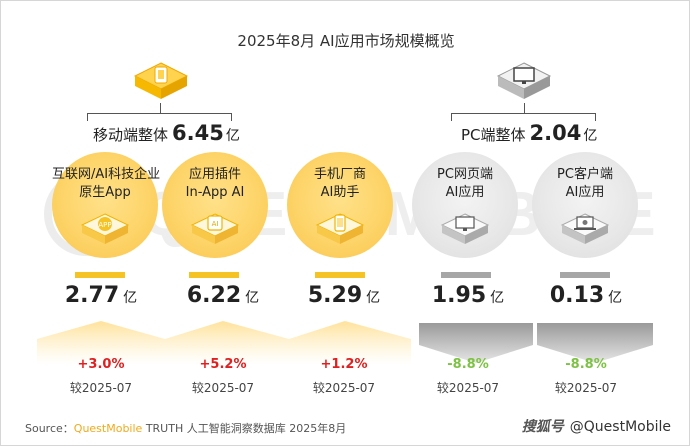 This screenshot has height=446, width=690. What do you see at coordinates (542, 427) in the screenshot?
I see `platform-logo: 搜狐号` at bounding box center [542, 427].